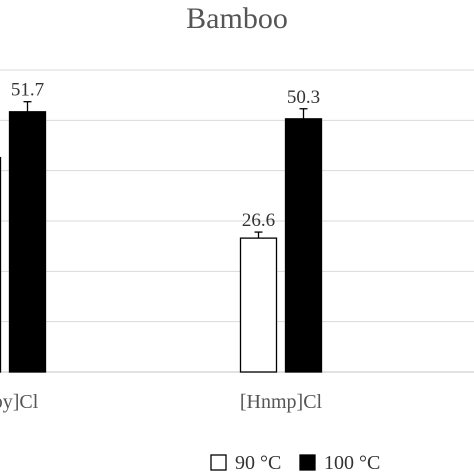  What do you see at coordinates (218, 462) in the screenshot?
I see `legend-swatch-90c` at bounding box center [218, 462].